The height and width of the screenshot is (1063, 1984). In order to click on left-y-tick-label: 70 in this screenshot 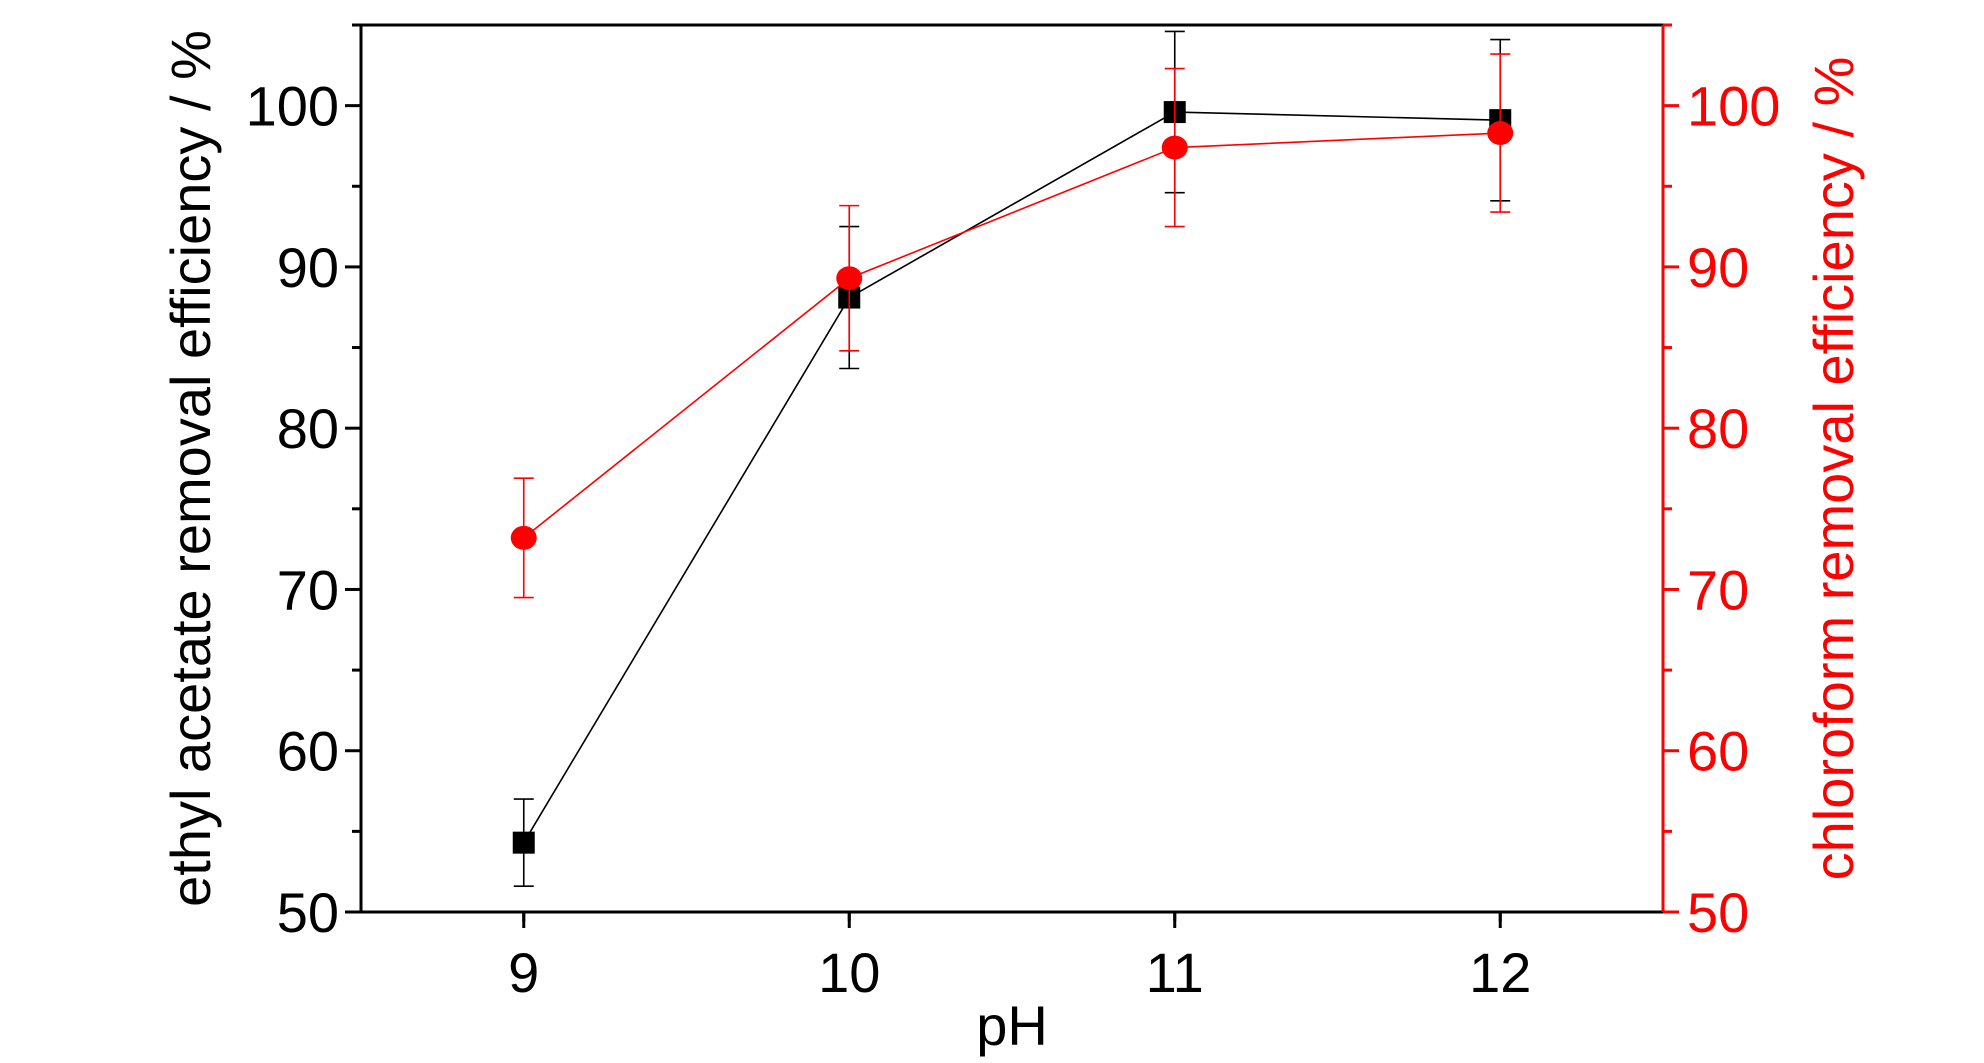, I will do `click(308, 589)`.